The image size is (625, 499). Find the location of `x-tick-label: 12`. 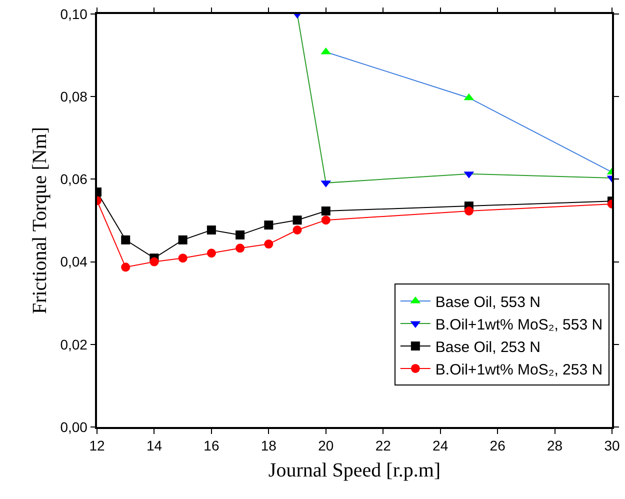

x-tick-label: 12 is located at coordinates (97, 446).